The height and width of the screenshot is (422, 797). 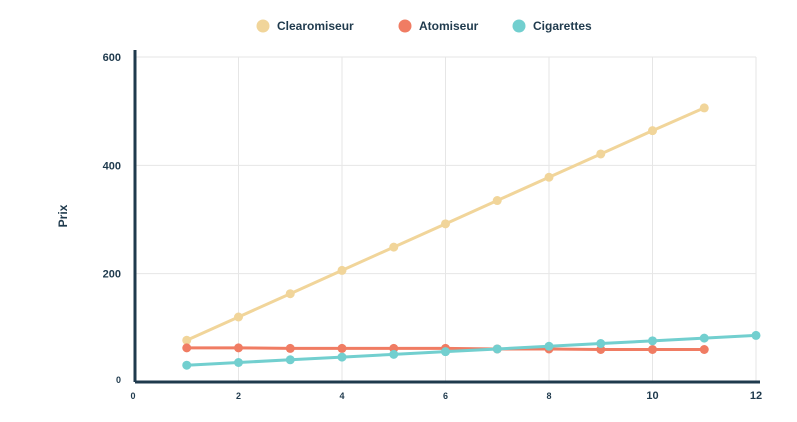 What do you see at coordinates (112, 166) in the screenshot?
I see `y-tick-label: 400` at bounding box center [112, 166].